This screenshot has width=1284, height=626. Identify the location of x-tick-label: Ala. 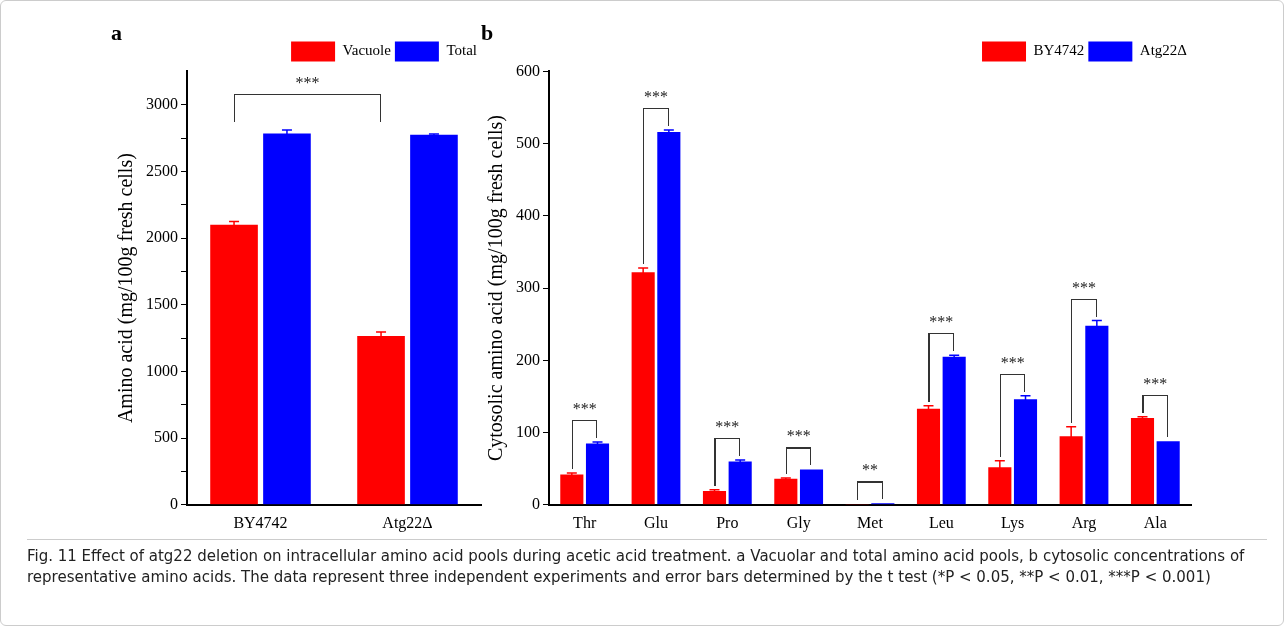
(1155, 522).